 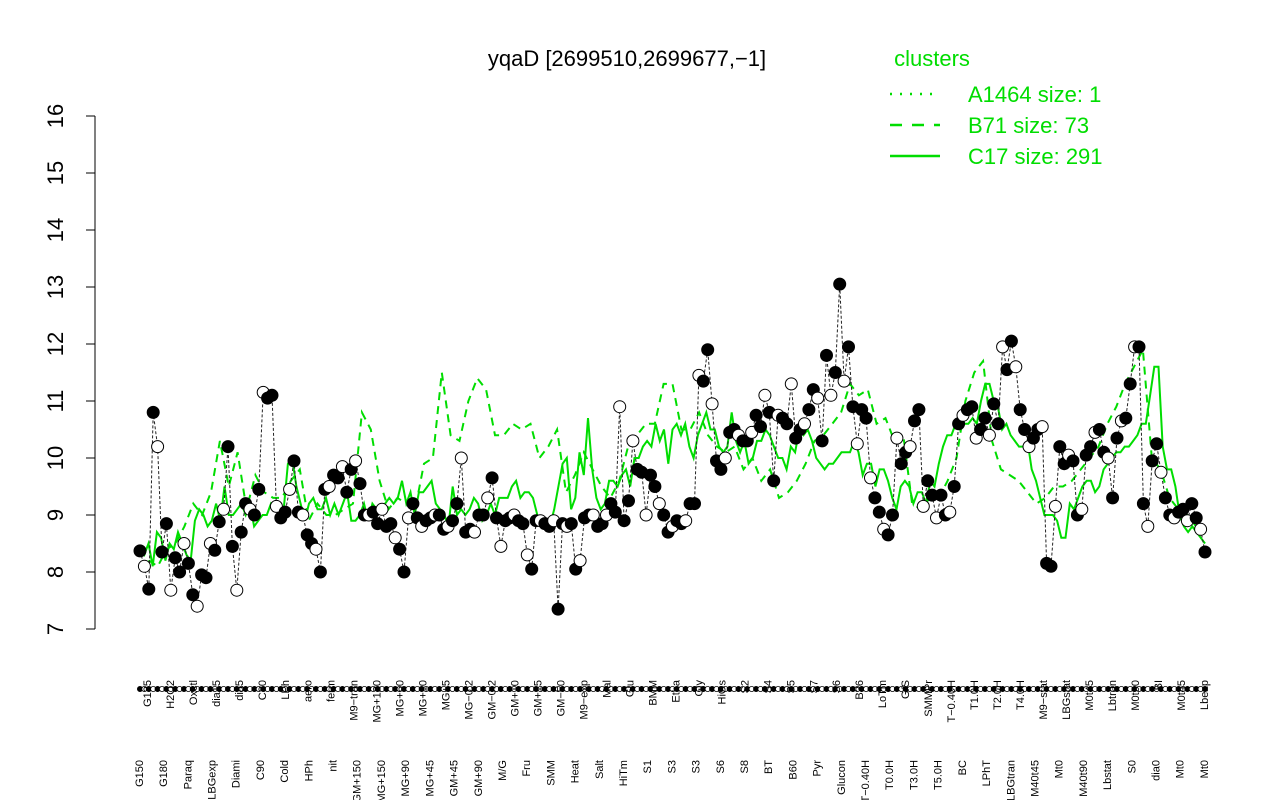 What do you see at coordinates (793, 770) in the screenshot?
I see `x-tick-label: B60` at bounding box center [793, 770].